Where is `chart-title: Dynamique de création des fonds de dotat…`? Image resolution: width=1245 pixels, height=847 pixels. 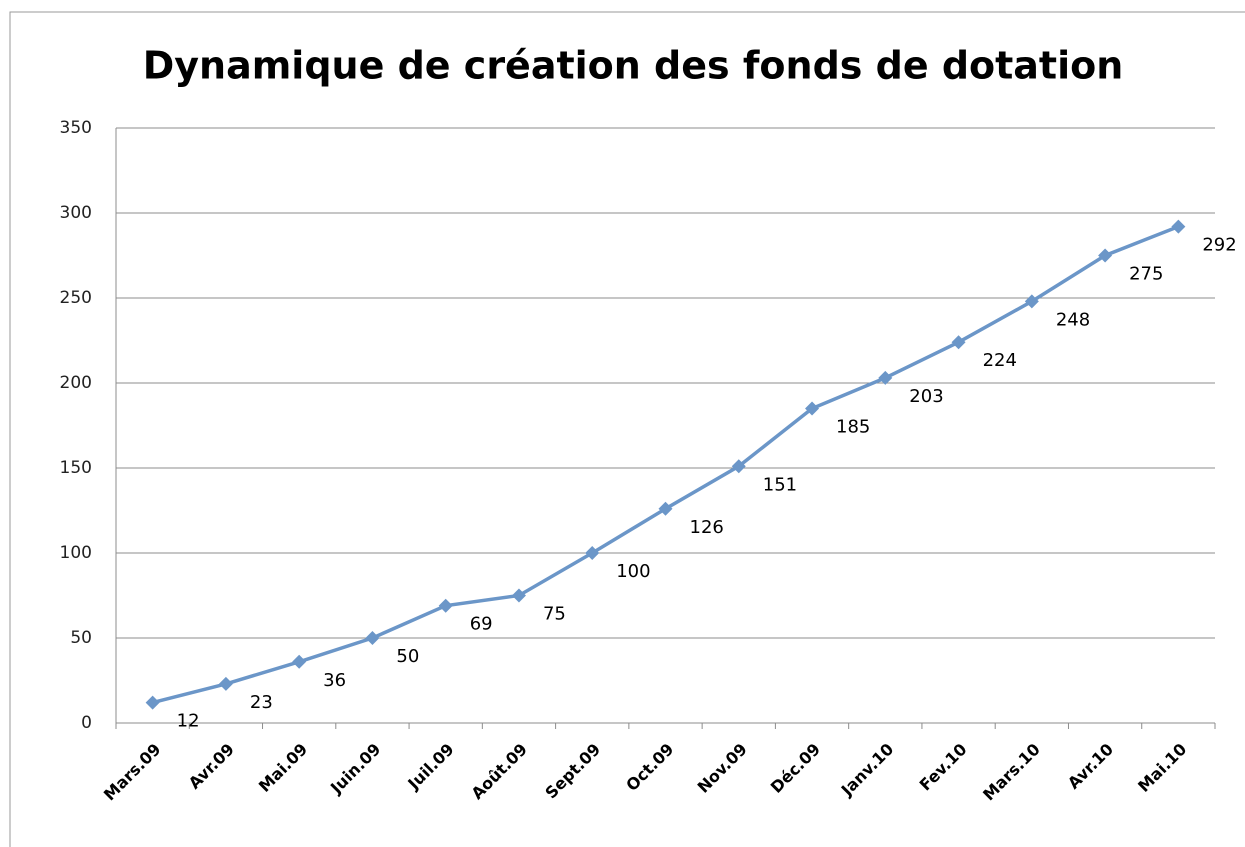
chart-title: Dynamique de création des fonds de dotat… is located at coordinates (633, 66).